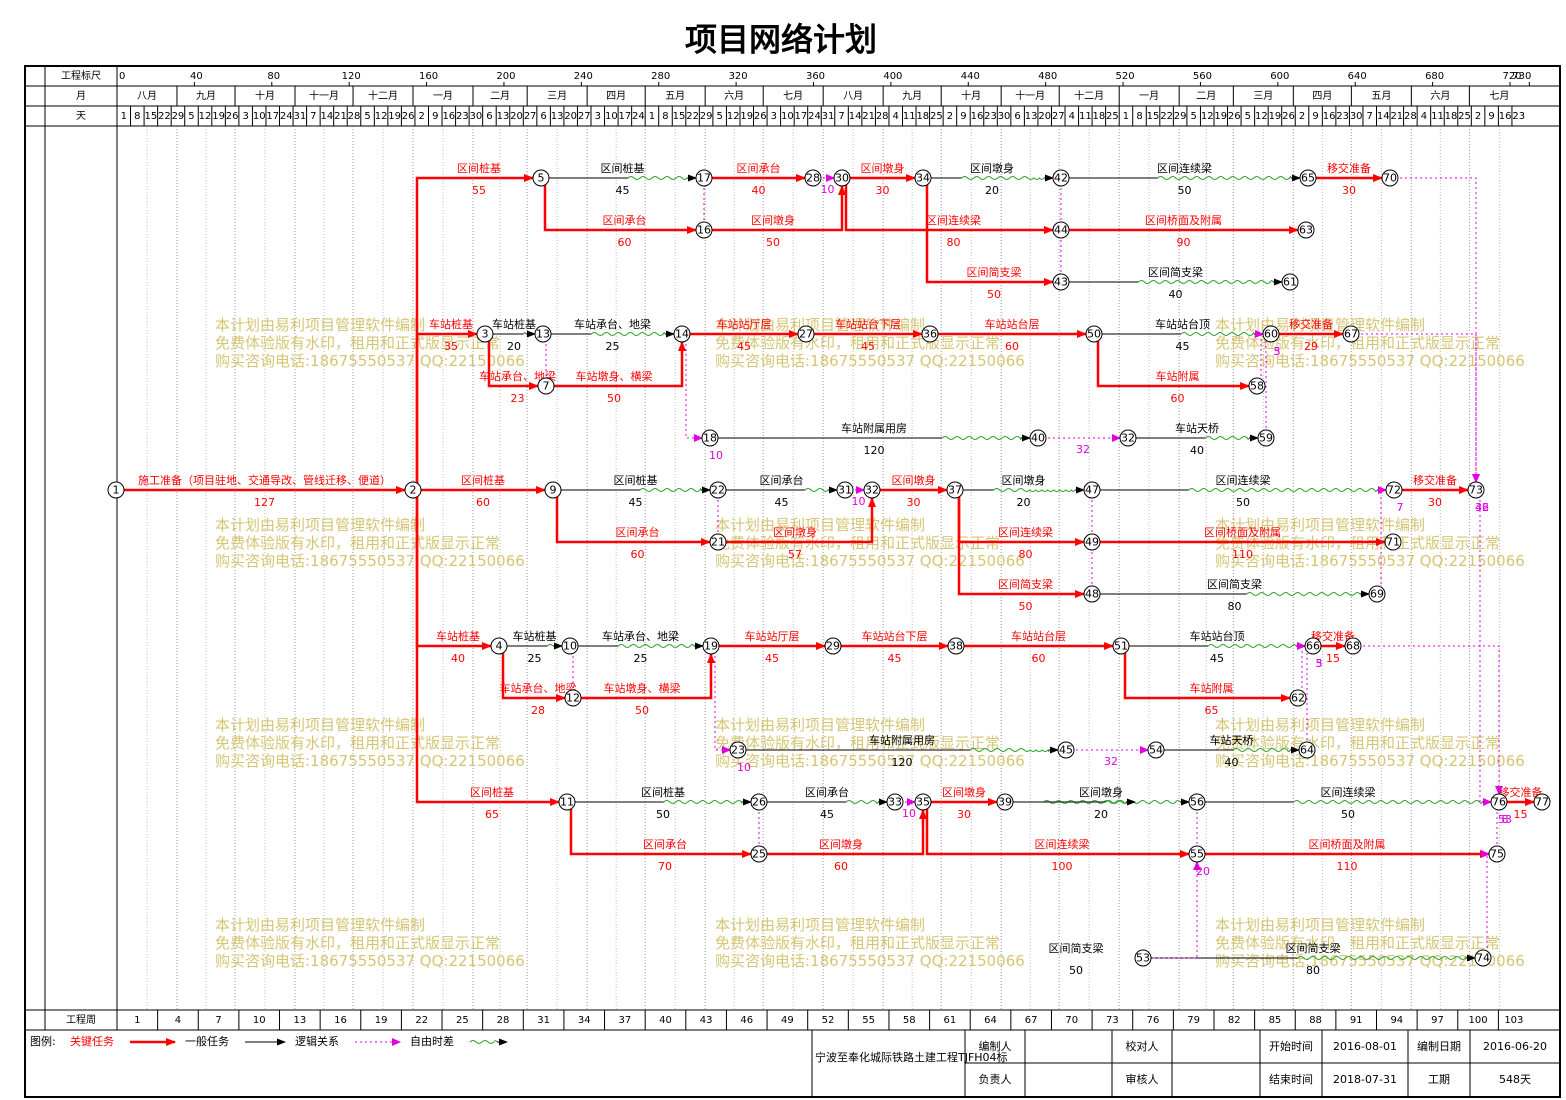  Describe the element at coordinates (1092, 490) in the screenshot. I see `node-label: 47` at that location.